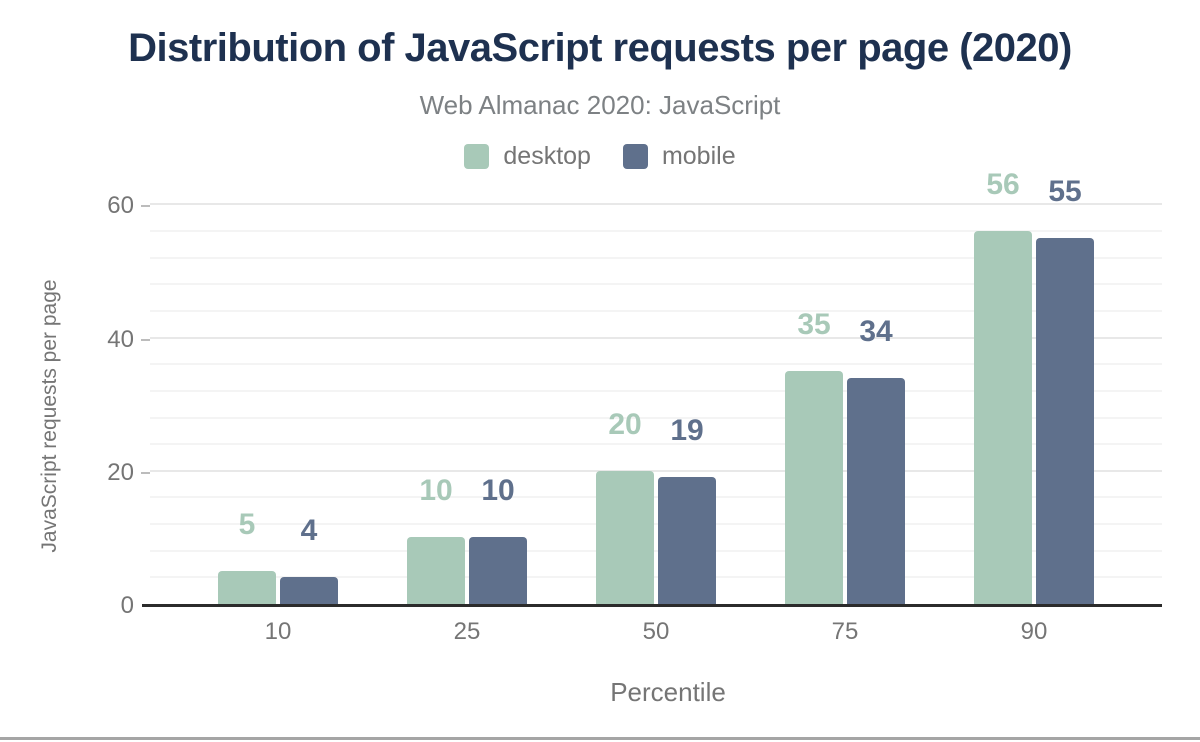 The height and width of the screenshot is (742, 1200). Describe the element at coordinates (547, 156) in the screenshot. I see `legend-label-desktop: desktop` at that location.